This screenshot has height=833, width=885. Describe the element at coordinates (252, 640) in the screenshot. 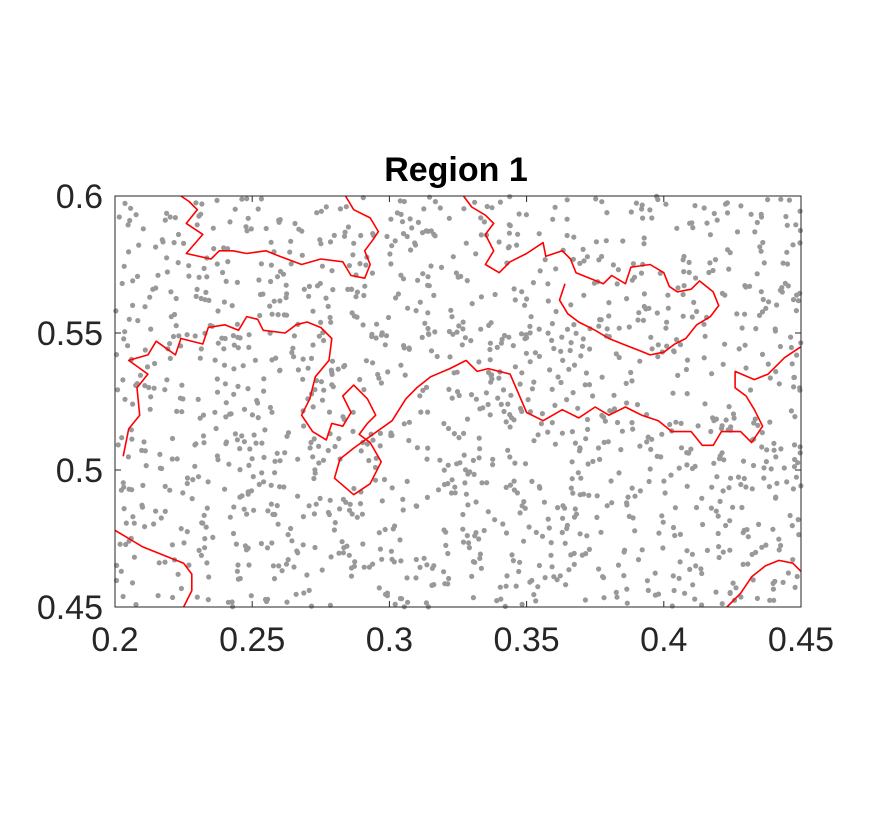

I see `x-tick-label: 0.25` at that location.